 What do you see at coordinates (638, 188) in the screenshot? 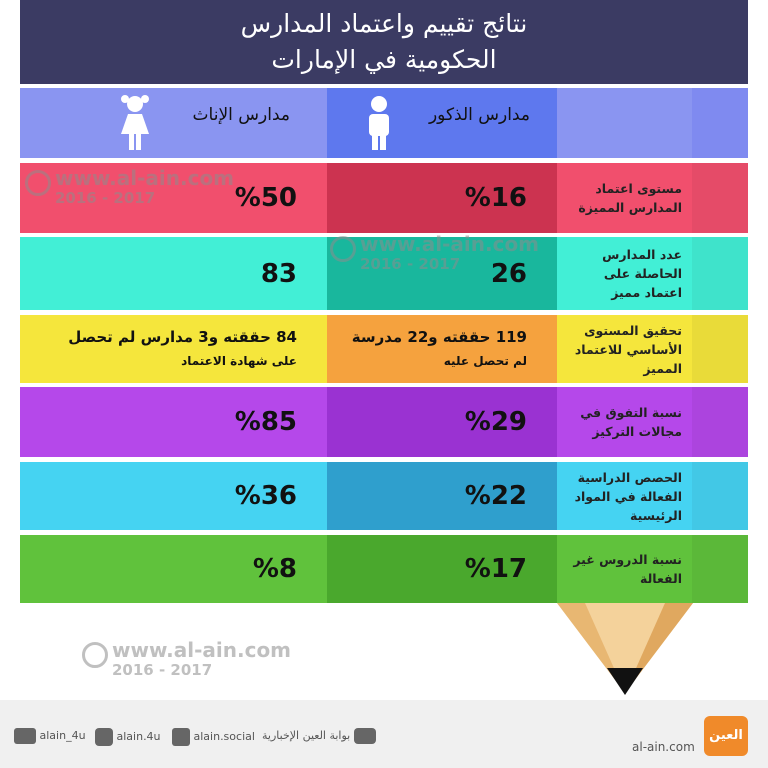
I see `label-line: مستوى اعتماد` at bounding box center [638, 188].